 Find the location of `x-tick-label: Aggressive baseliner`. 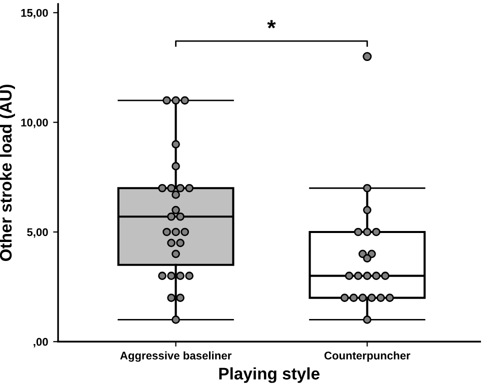

x-tick-label: Aggressive baseliner is located at coordinates (176, 356).